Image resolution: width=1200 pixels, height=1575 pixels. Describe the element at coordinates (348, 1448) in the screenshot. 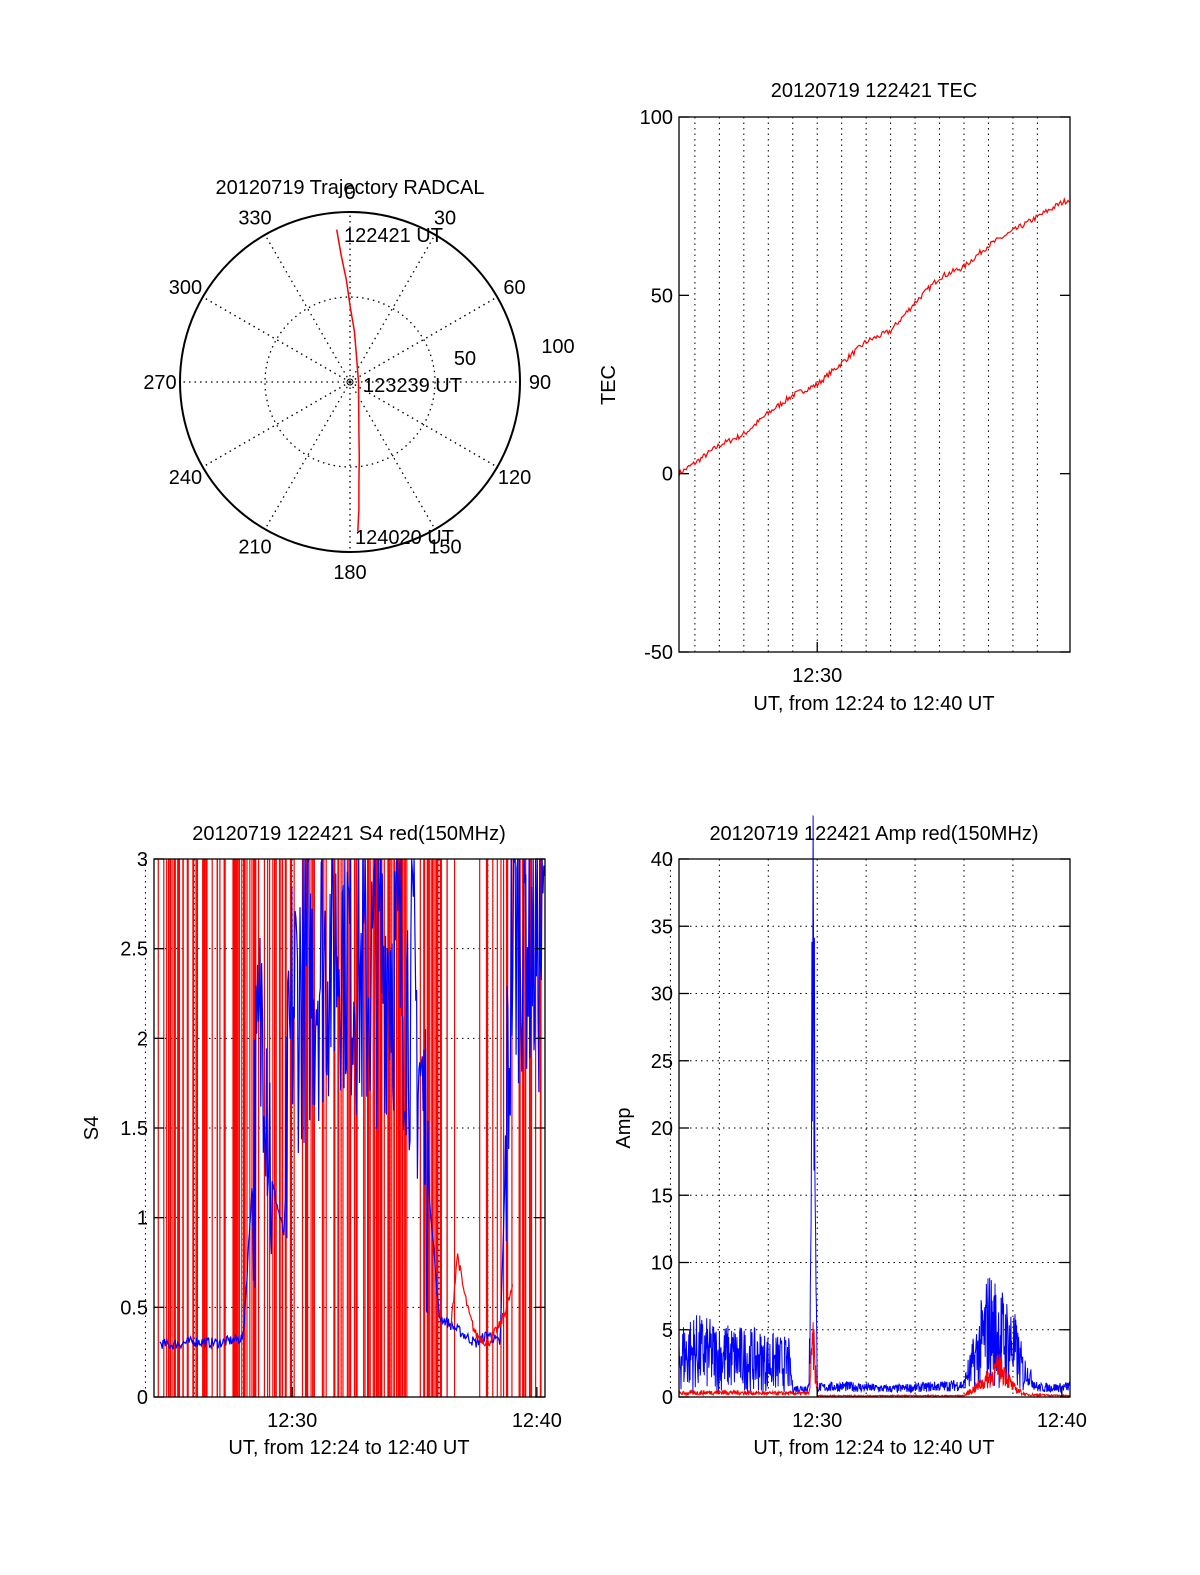

I see `s4-x-axis-label: UT, from 12:24 to 12:40 UT` at that location.